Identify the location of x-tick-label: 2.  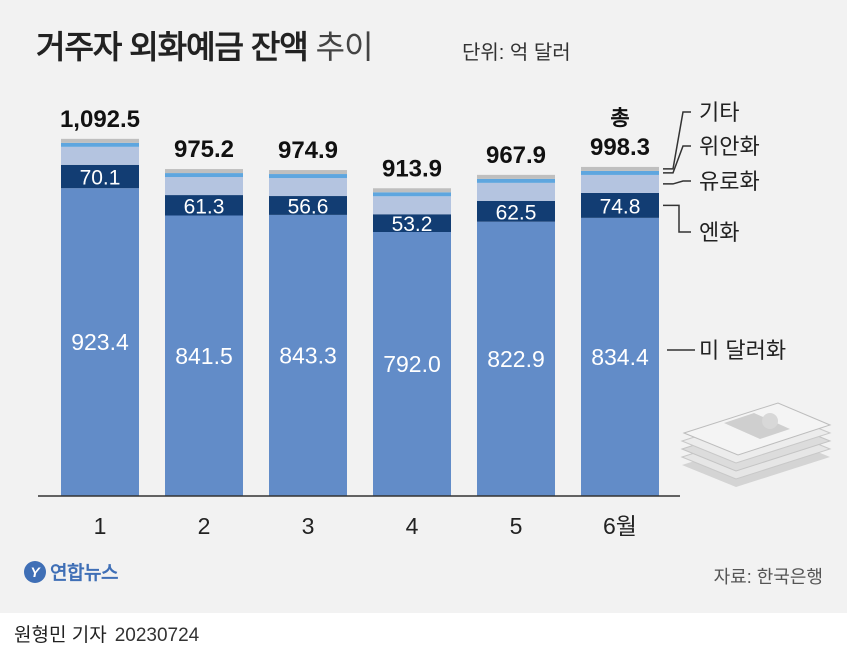
(204, 526).